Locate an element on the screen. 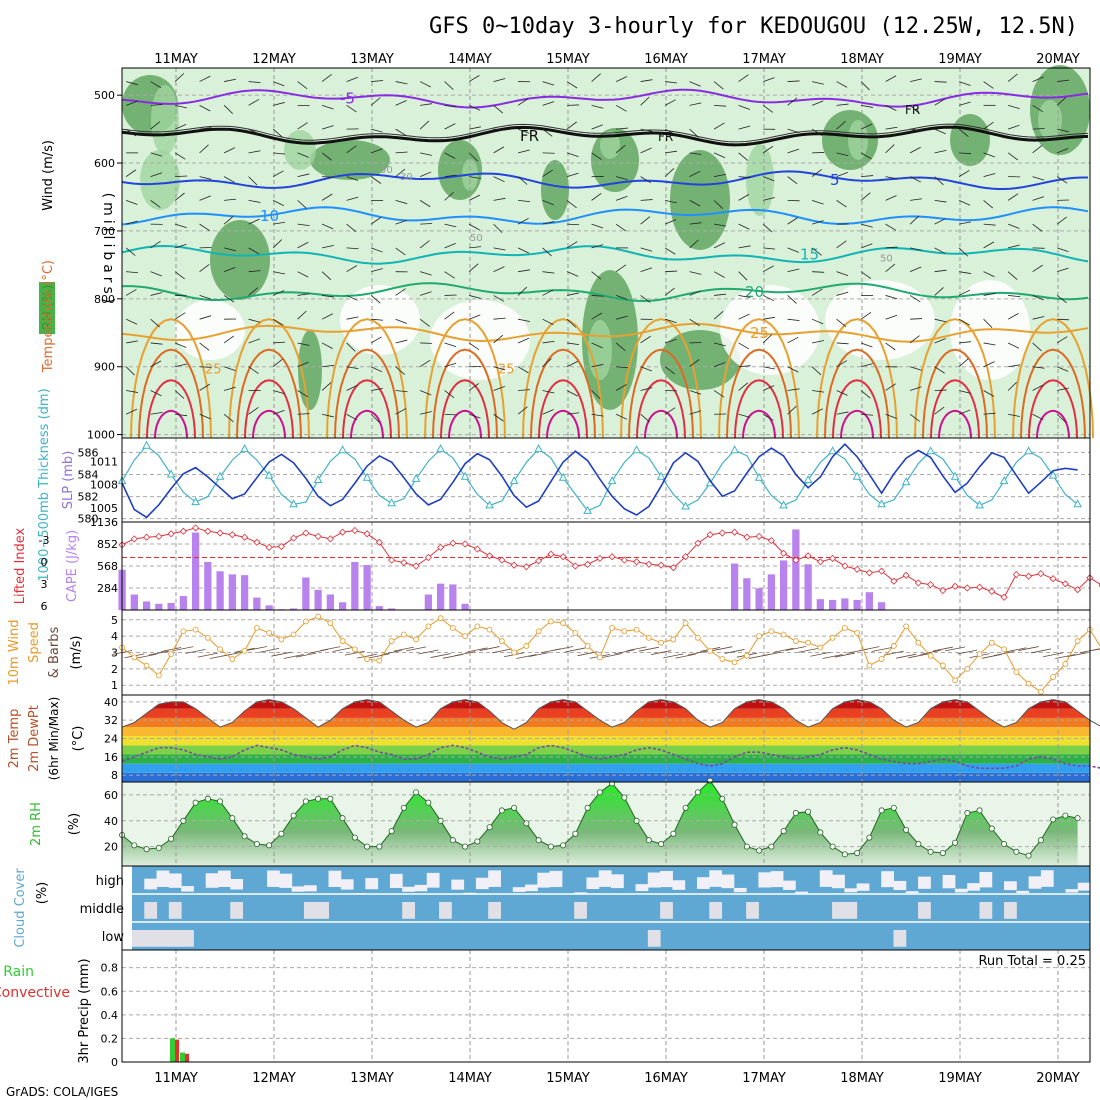 Image resolution: width=1100 pixels, height=1100 pixels. date-label-top: 20MAY is located at coordinates (1058, 59).